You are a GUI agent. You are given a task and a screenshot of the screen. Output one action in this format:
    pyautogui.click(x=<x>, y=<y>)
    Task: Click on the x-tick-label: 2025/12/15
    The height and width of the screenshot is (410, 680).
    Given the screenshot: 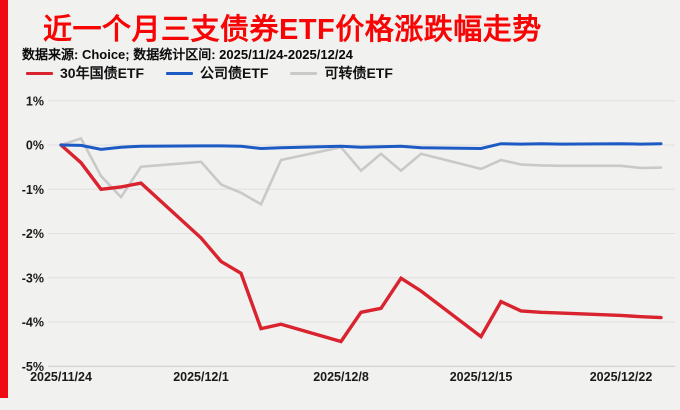 What is the action you would take?
    pyautogui.click(x=481, y=377)
    